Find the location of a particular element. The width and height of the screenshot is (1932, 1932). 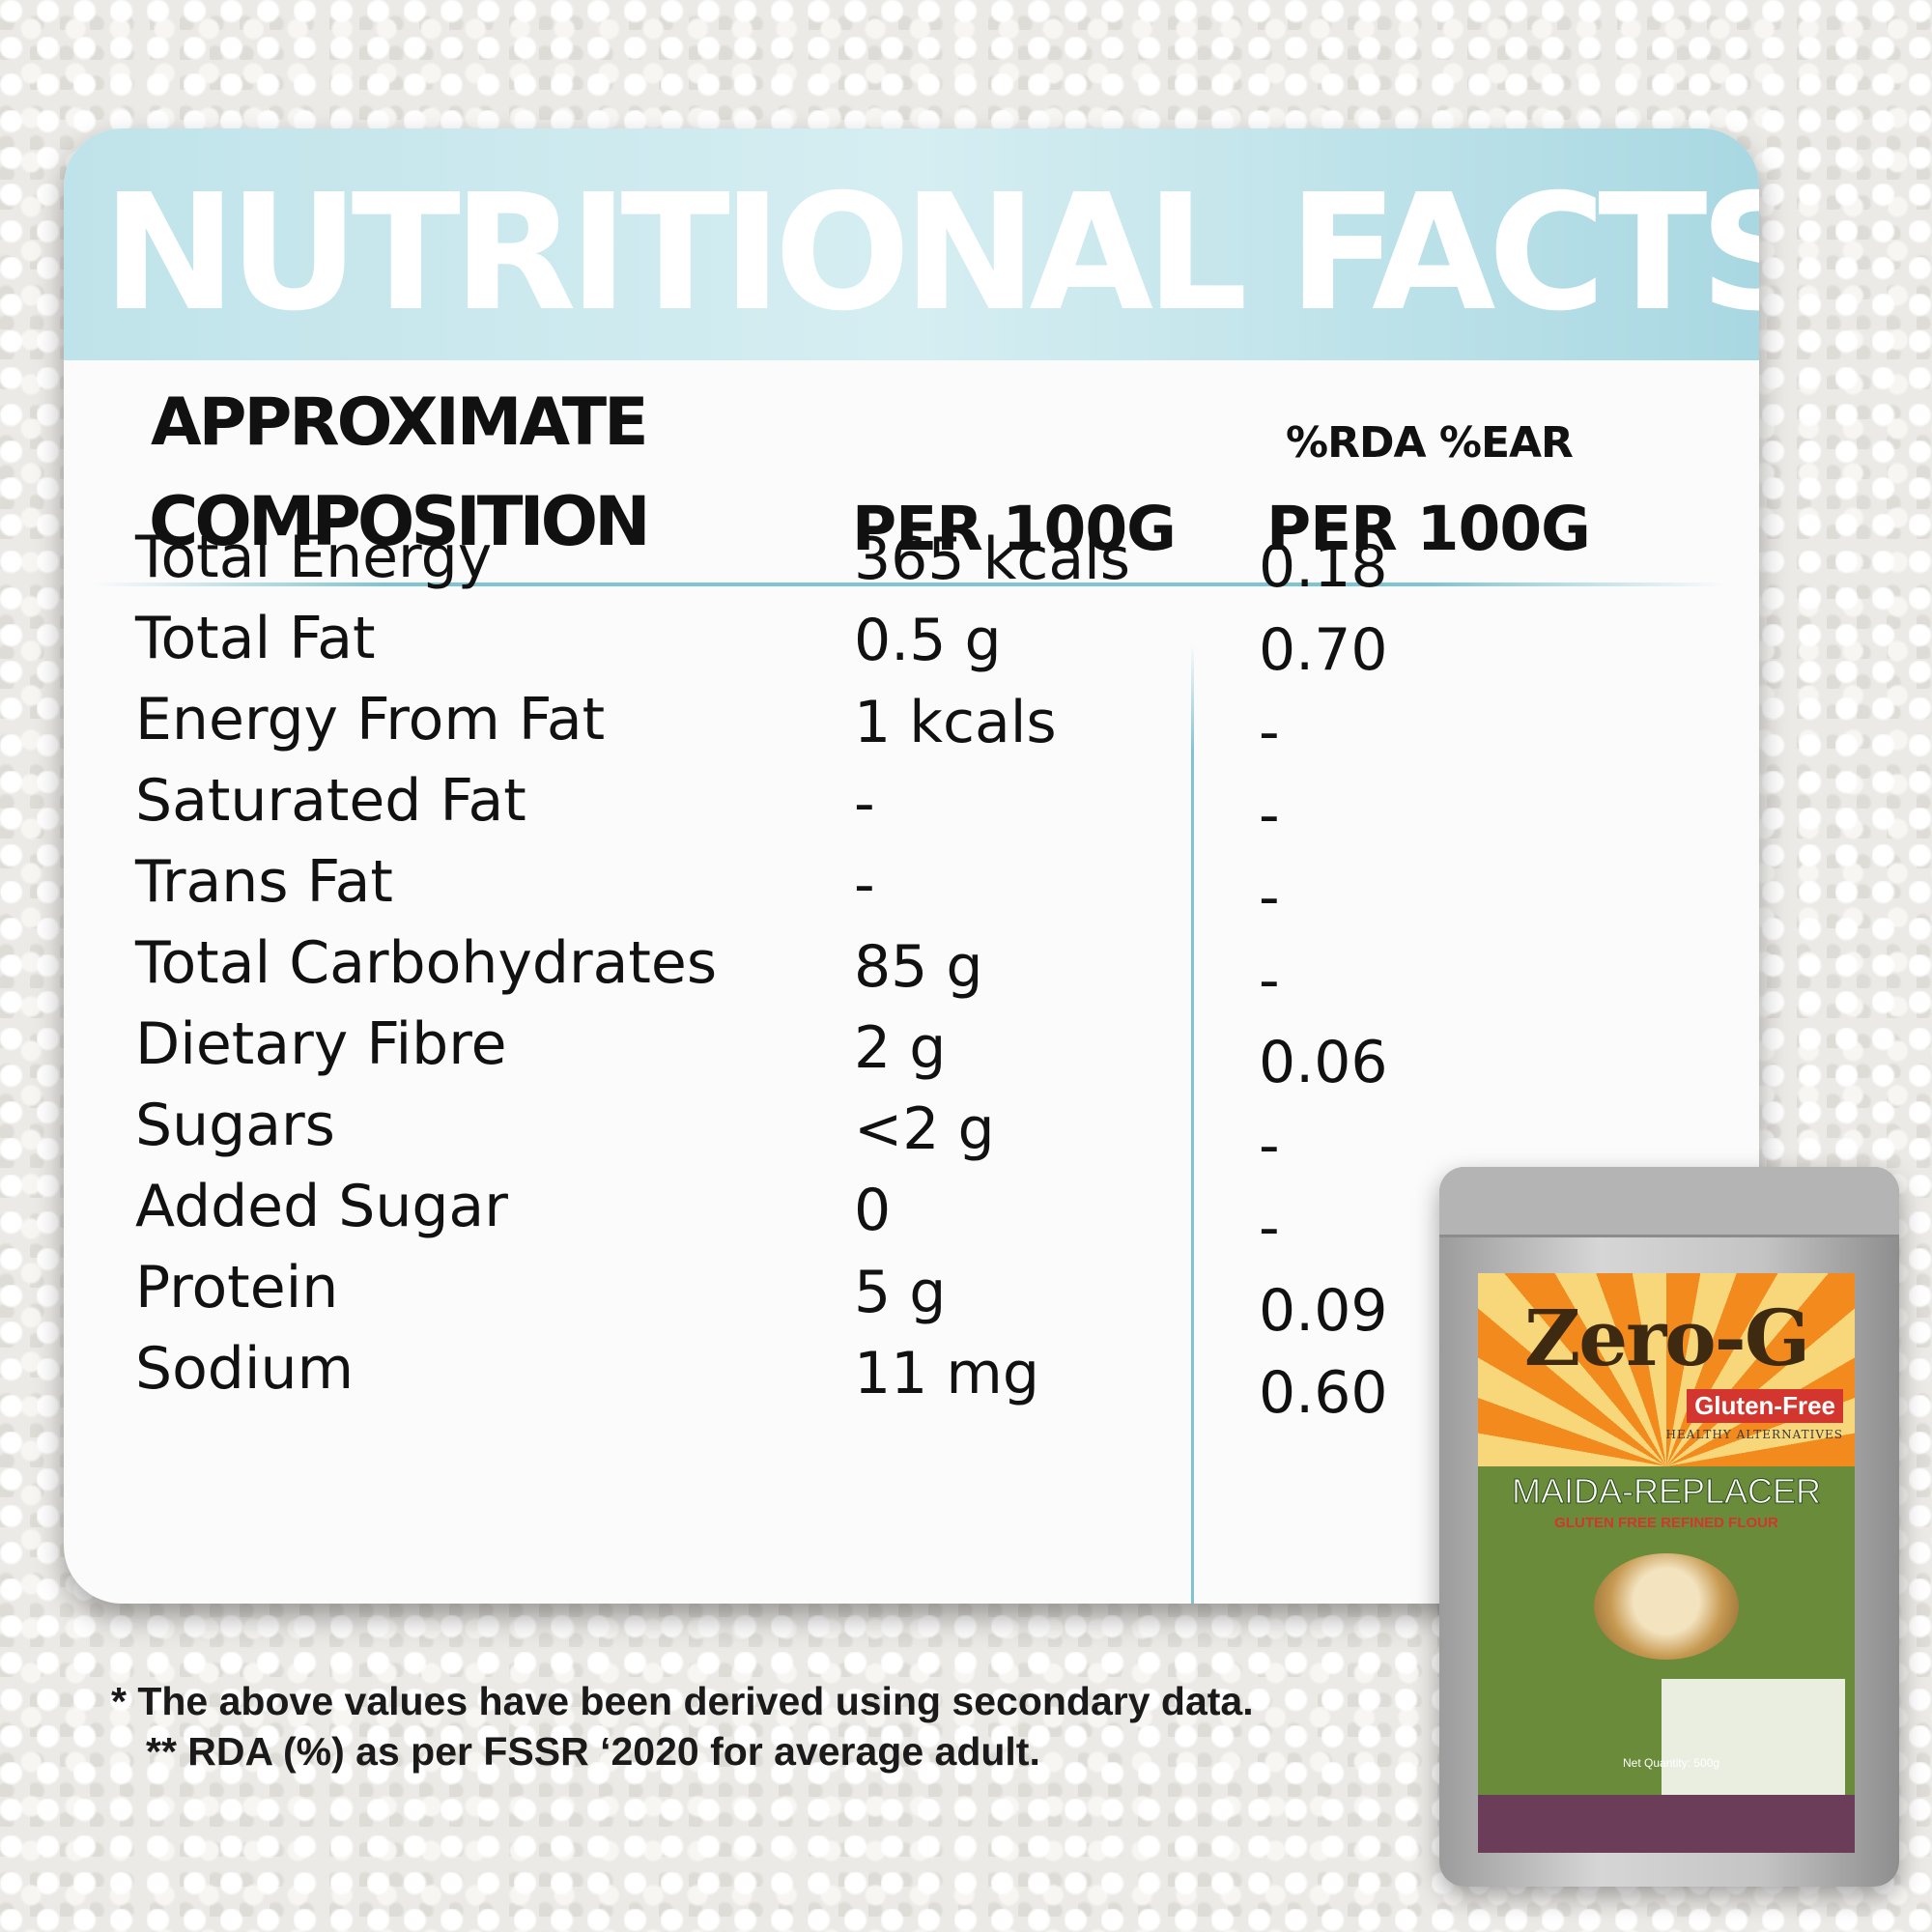

nutrient-name: Sodium is located at coordinates (245, 1369).